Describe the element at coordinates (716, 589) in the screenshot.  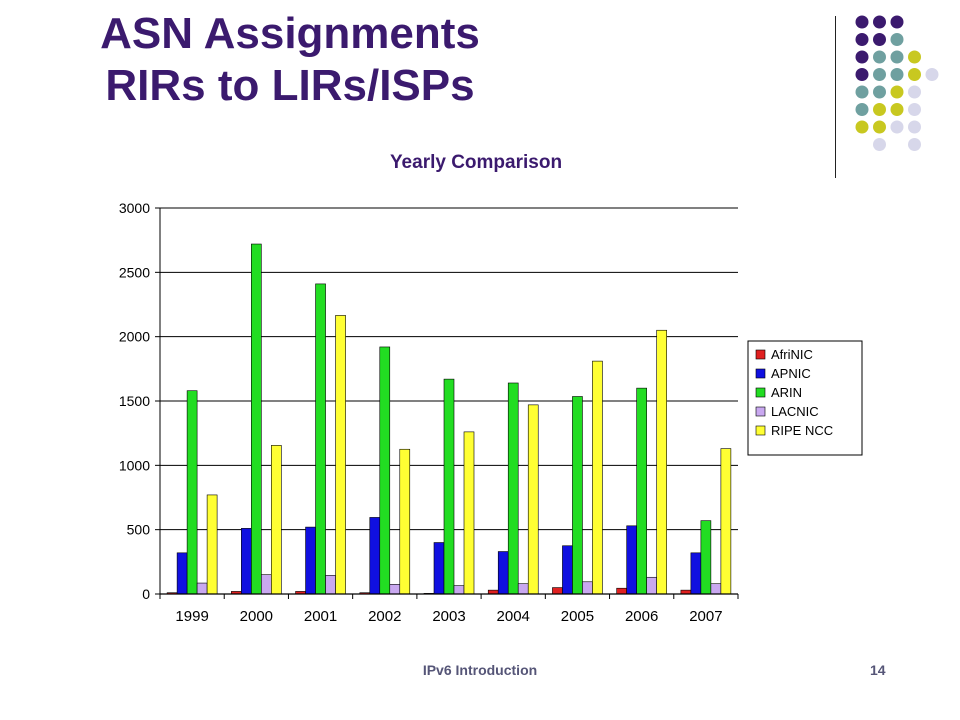
I see `bar-lacnic-2007` at that location.